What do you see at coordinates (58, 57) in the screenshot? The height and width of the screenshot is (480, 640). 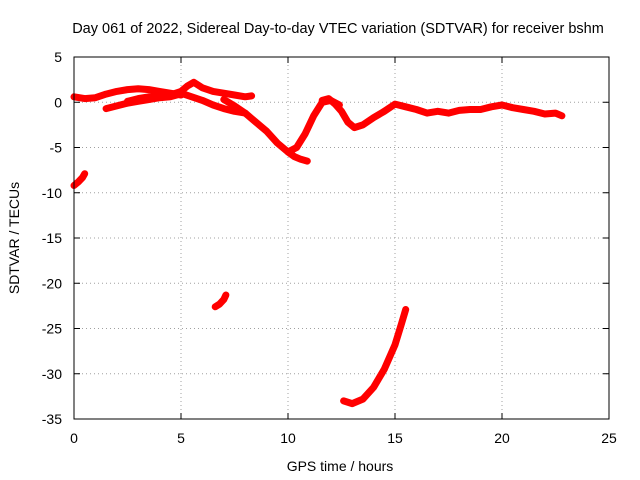 I see `y-tick-label: 5` at bounding box center [58, 57].